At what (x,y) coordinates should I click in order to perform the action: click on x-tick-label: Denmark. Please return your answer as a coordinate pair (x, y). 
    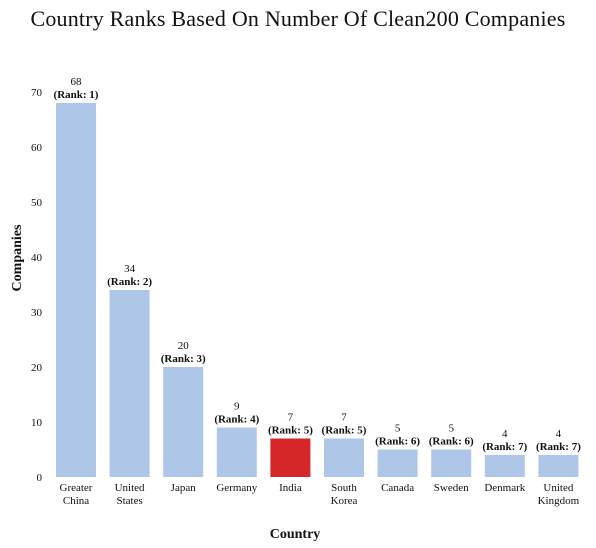
    Looking at the image, I should click on (504, 488).